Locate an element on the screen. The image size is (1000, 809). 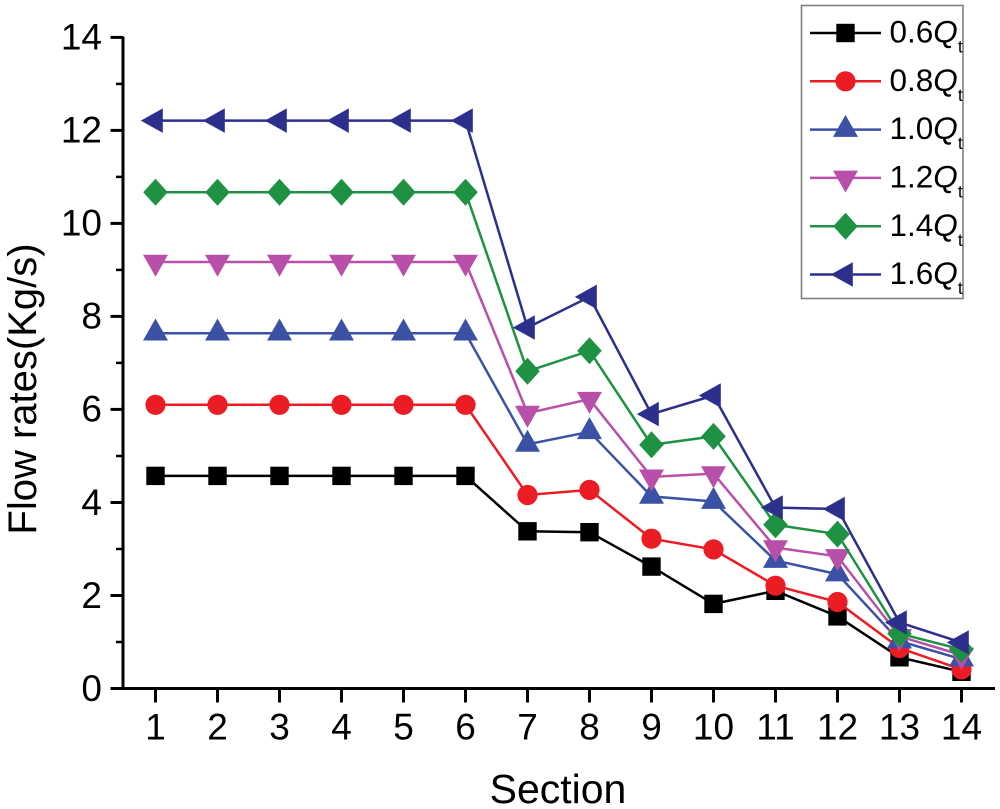
svg-text: Section is located at coordinates (558, 787).